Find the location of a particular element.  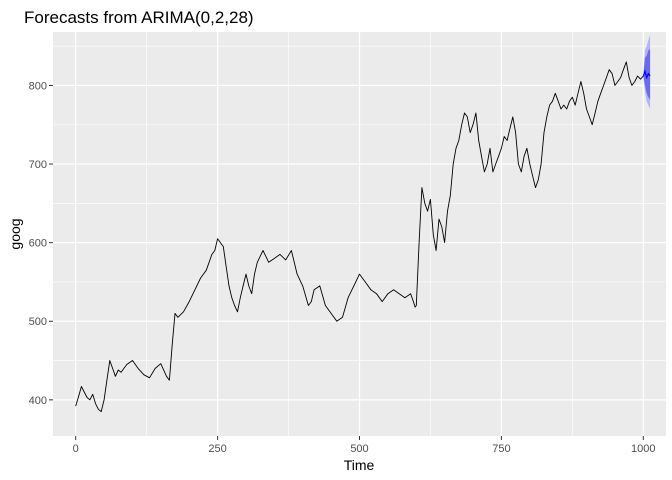

forecast-mean-line is located at coordinates (646, 74).